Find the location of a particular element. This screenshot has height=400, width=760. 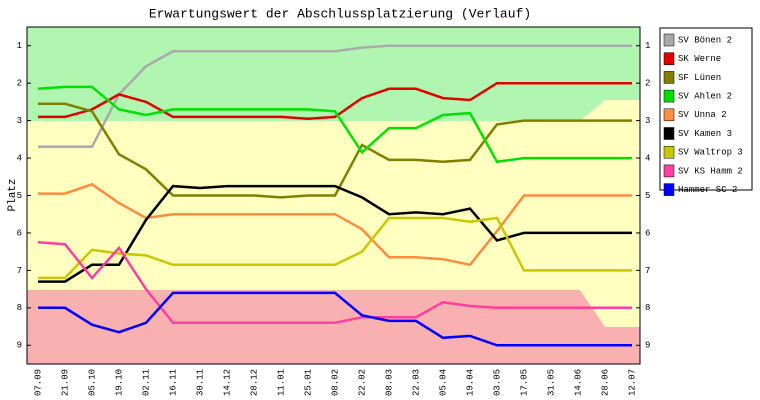

x-tick-label: 11.01 is located at coordinates (281, 382).